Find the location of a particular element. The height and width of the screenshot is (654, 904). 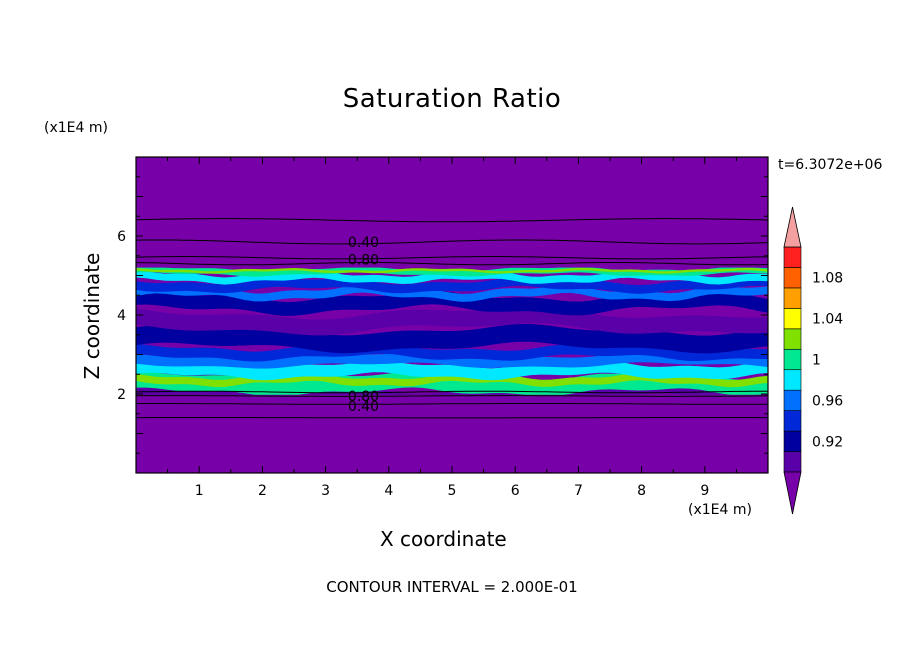

x-tick-label: 4 is located at coordinates (388, 491).